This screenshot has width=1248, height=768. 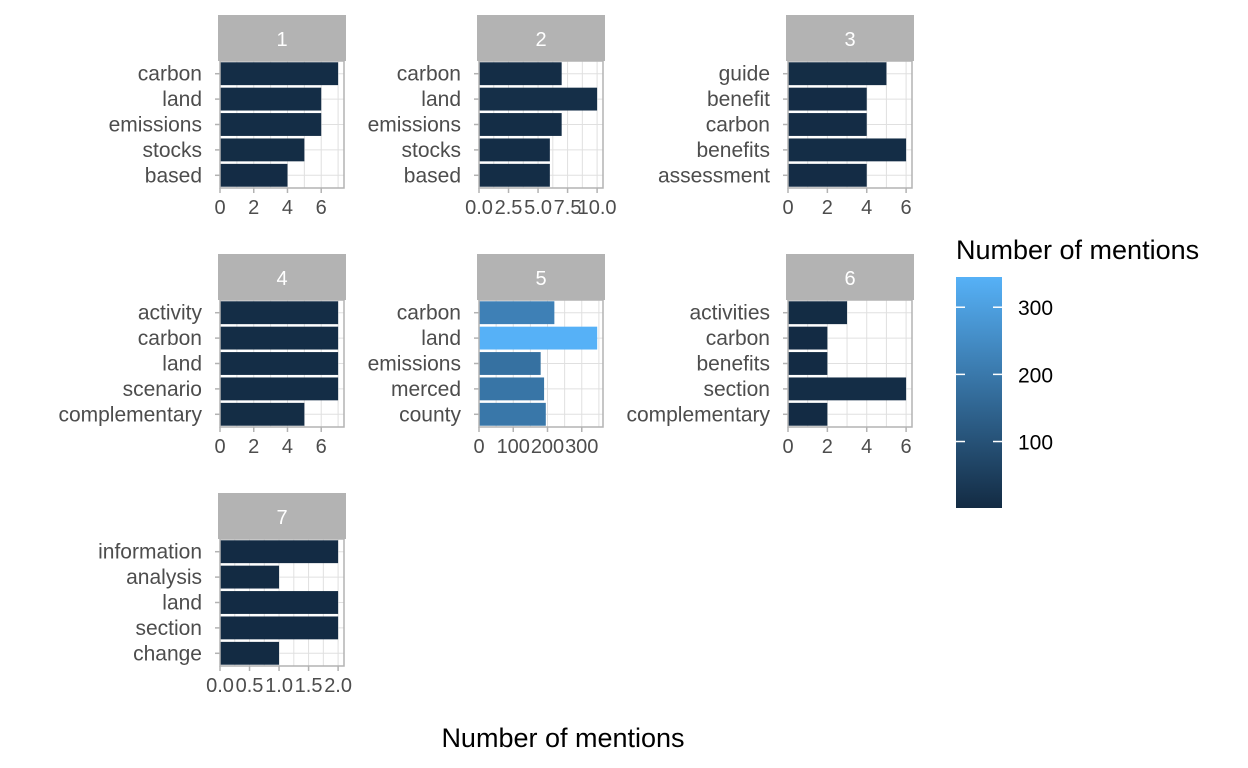 I want to click on legend-tick-label: 300, so click(x=1035, y=308).